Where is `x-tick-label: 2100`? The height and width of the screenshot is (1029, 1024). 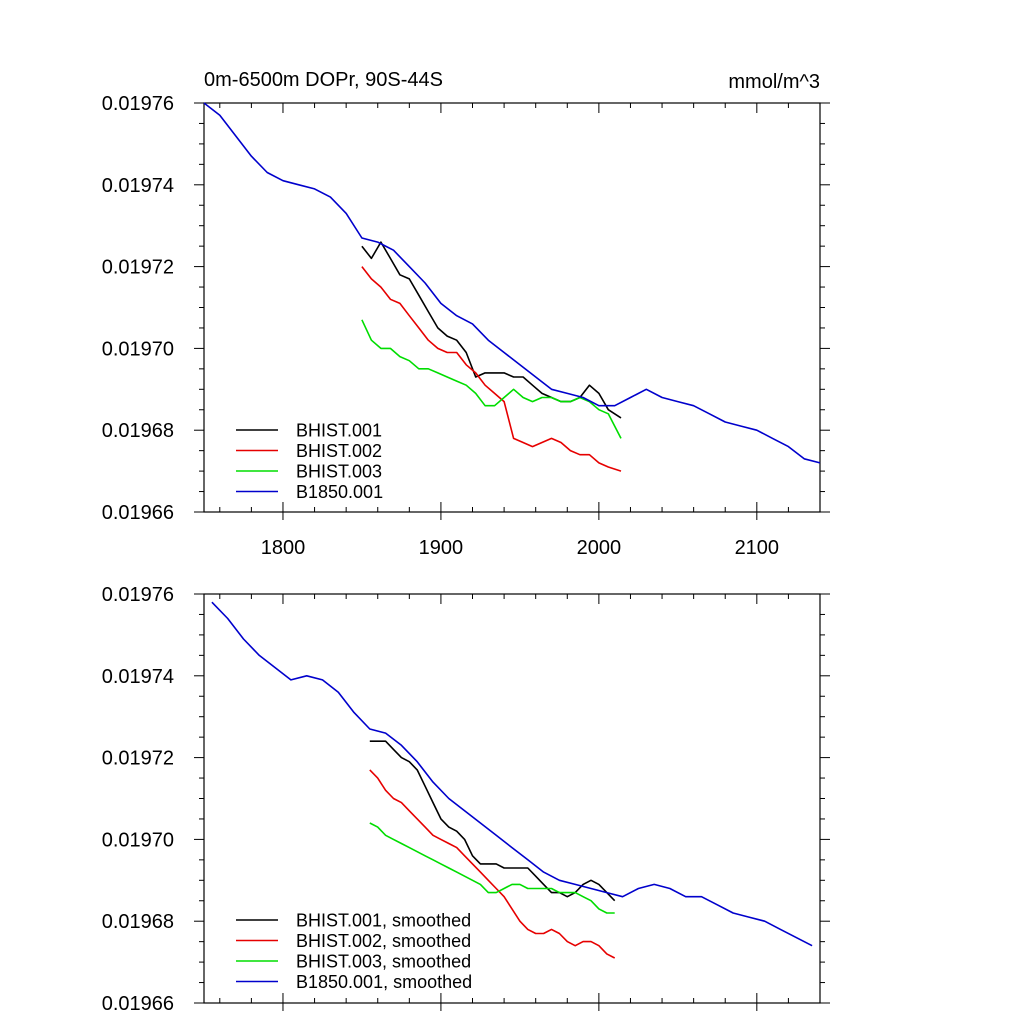 x-tick-label: 2100 is located at coordinates (757, 548).